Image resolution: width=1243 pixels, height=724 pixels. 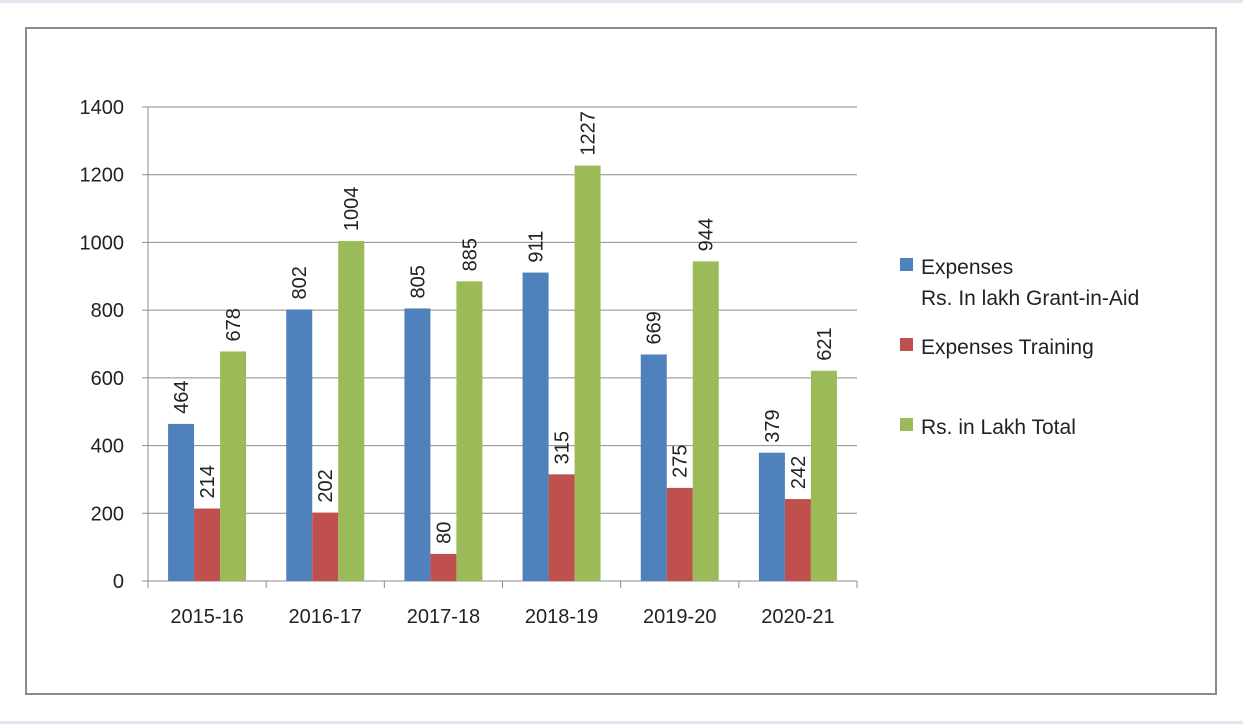 I want to click on y-tick-label: 0, so click(x=118, y=582).